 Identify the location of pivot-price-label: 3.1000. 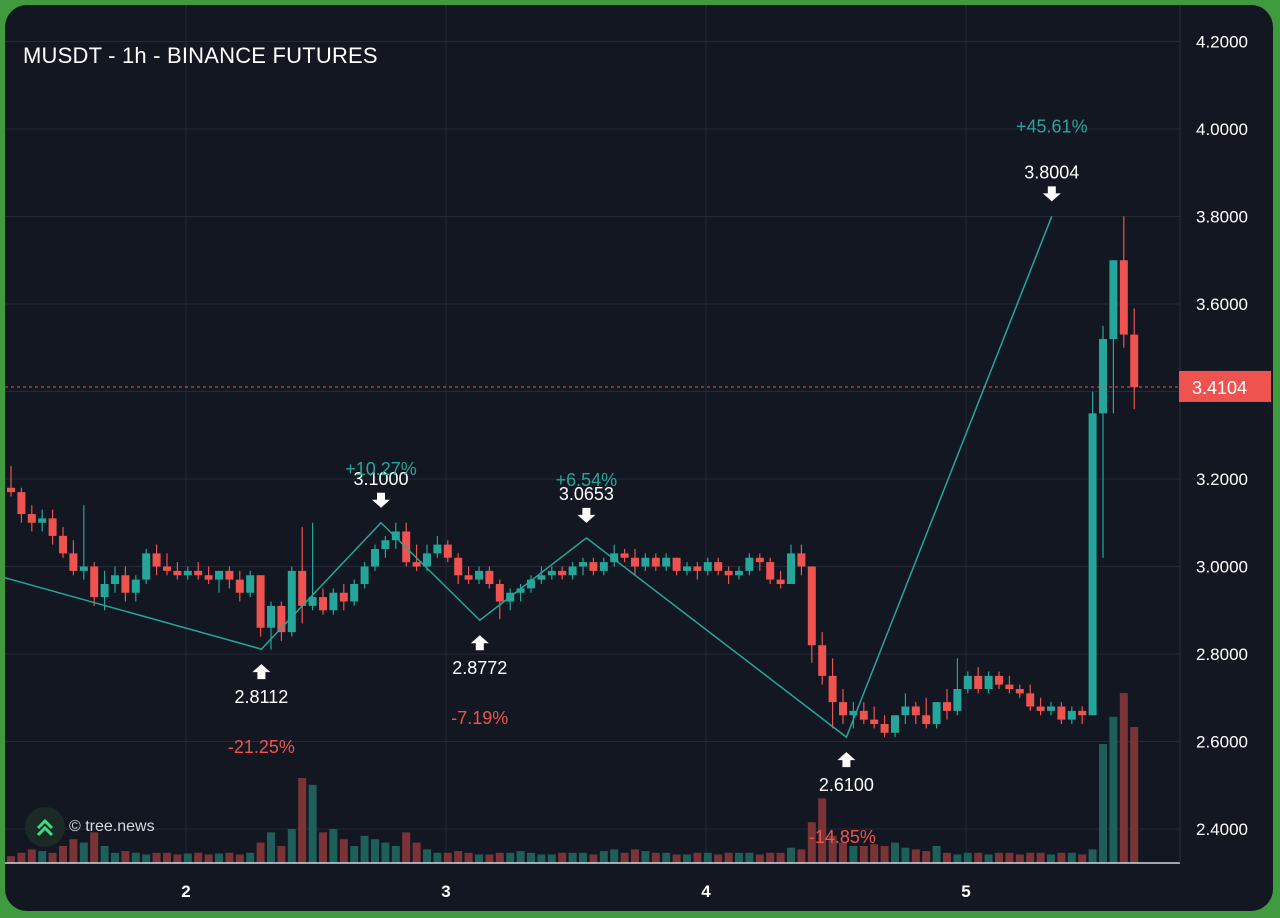
(380, 479).